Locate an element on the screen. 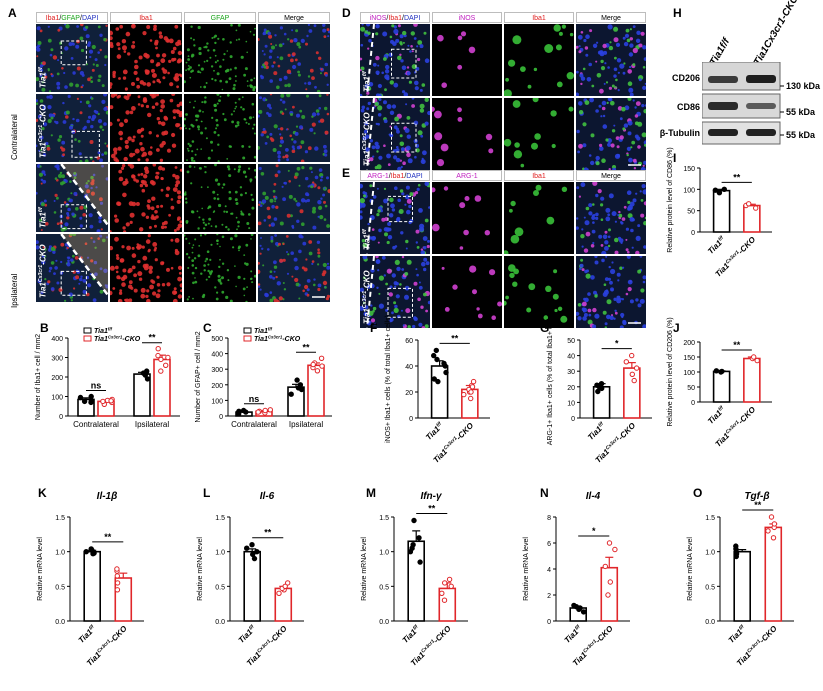  bar-ff is located at coordinates (92, 586).